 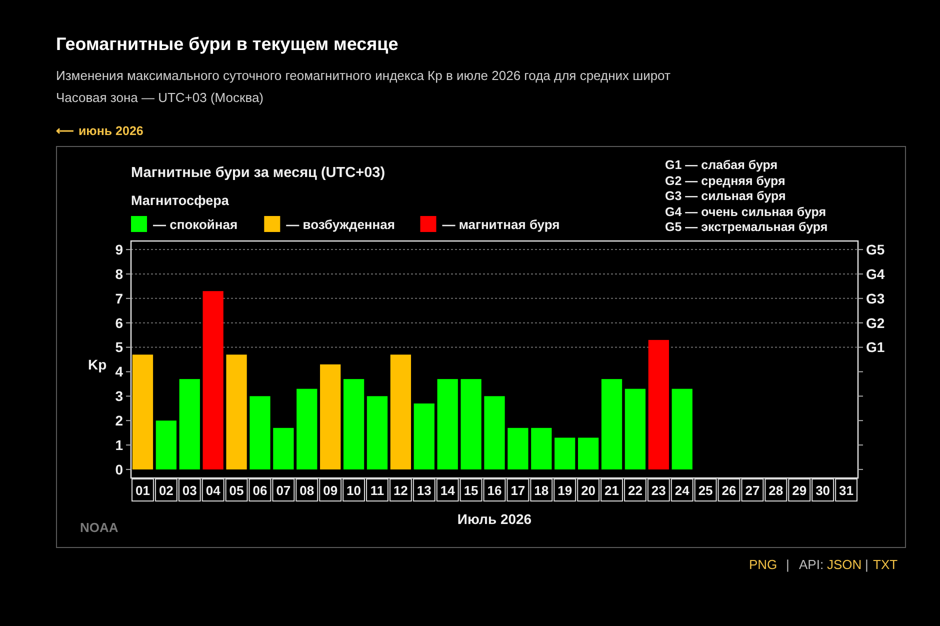 What do you see at coordinates (611, 490) in the screenshot?
I see `x-tick-label: 21` at bounding box center [611, 490].